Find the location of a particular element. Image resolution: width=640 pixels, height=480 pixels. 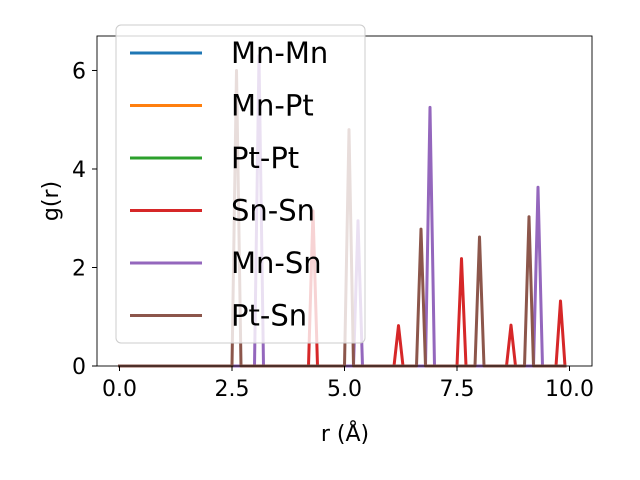

y-tick-label: 2 is located at coordinates (79, 268).